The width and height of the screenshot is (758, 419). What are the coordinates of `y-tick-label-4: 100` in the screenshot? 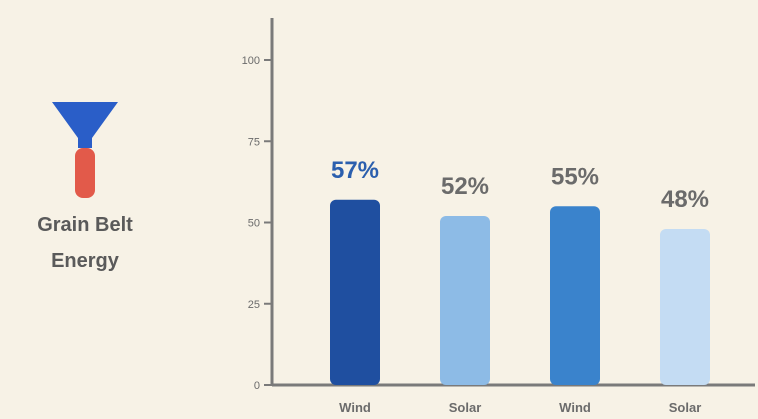 It's located at (251, 61).